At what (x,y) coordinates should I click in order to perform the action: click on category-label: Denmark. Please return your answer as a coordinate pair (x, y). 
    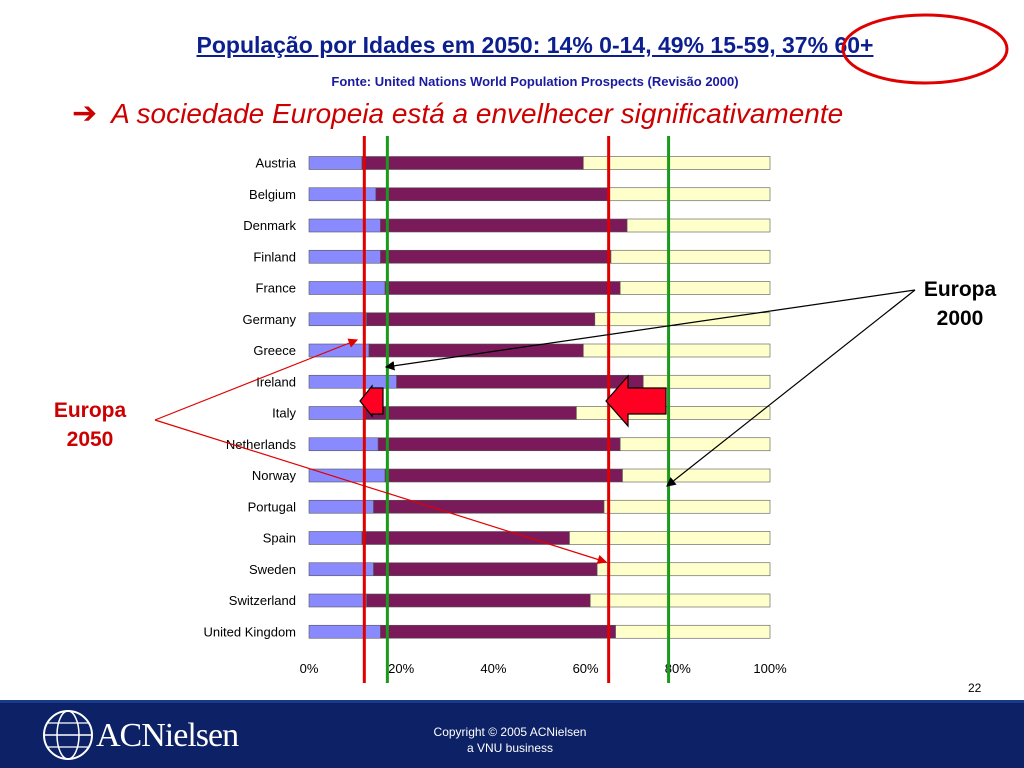
    Looking at the image, I should click on (269, 225).